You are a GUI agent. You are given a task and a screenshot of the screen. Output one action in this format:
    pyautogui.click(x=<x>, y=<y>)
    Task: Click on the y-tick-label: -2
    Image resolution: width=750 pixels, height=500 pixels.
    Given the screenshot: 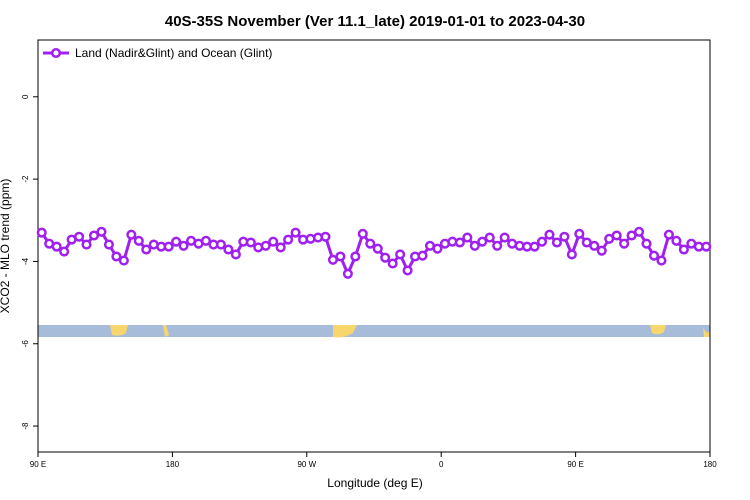 What is the action you would take?
    pyautogui.click(x=25, y=179)
    